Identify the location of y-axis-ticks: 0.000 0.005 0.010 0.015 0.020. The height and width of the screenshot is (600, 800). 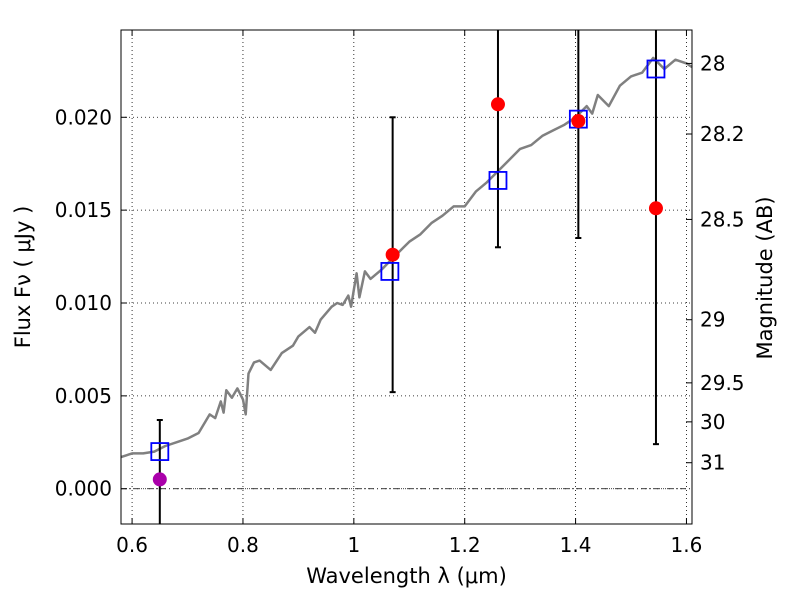
(91, 303).